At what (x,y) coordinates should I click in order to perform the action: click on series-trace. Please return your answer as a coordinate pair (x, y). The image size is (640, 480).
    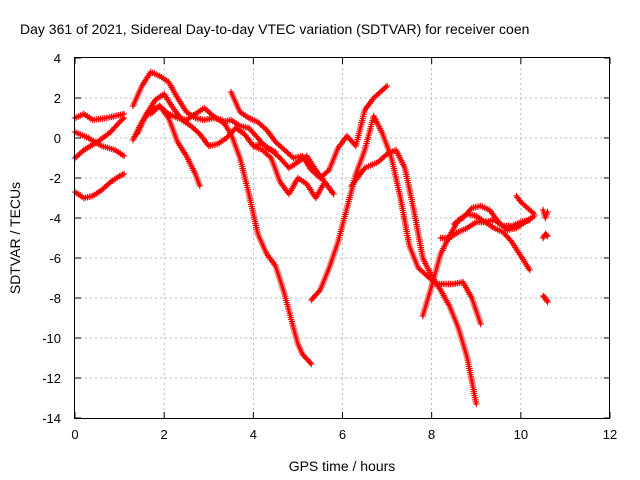
    Looking at the image, I should click on (494, 218).